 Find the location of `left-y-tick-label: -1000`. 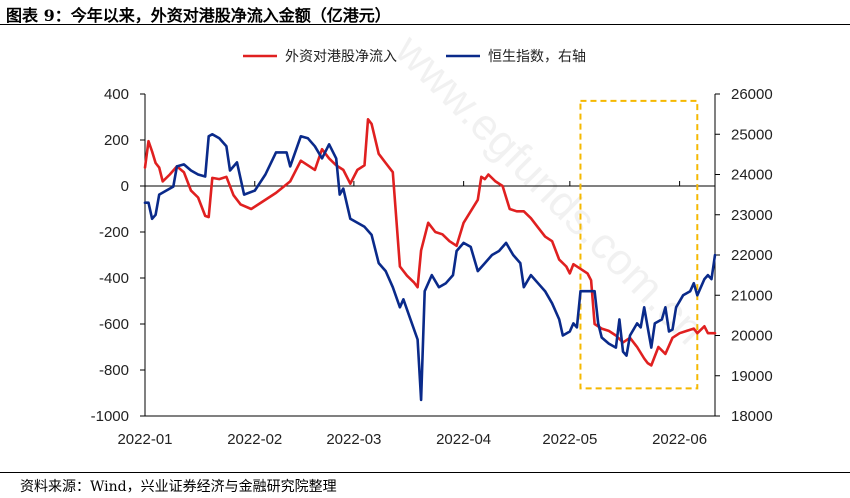

left-y-tick-label: -1000 is located at coordinates (110, 416).